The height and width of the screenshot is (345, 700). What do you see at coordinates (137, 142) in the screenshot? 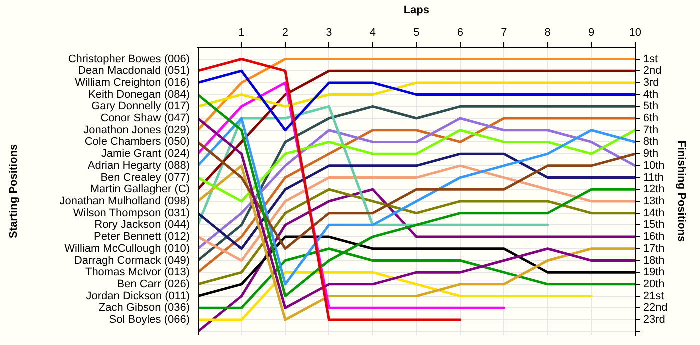
I see `text: Cole Chambers (050)` at bounding box center [137, 142].